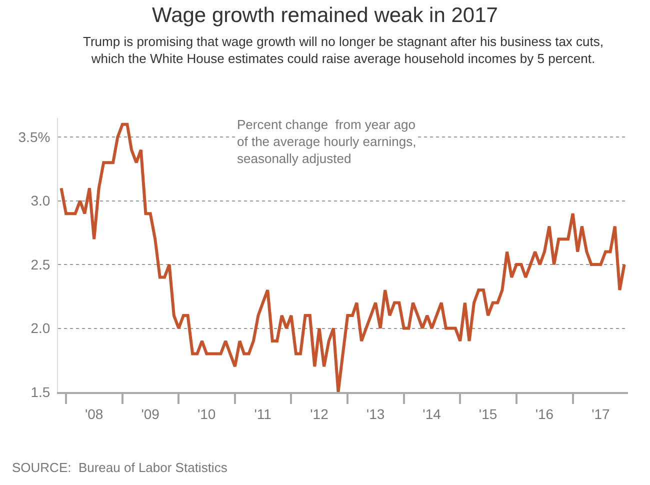  Describe the element at coordinates (40, 200) in the screenshot. I see `y-tick-label: 3.0` at that location.